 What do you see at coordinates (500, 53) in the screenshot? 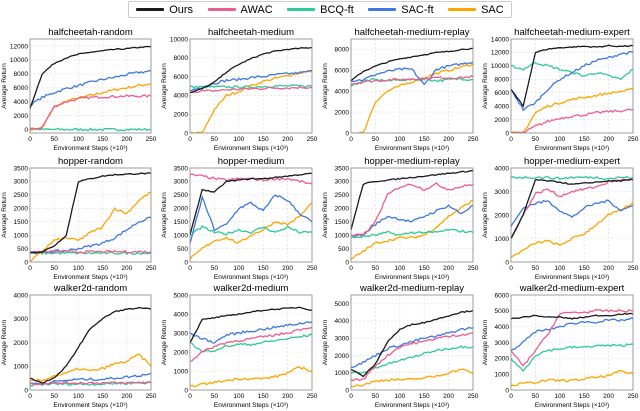
I see `y-tick-label: 12000` at bounding box center [500, 53].